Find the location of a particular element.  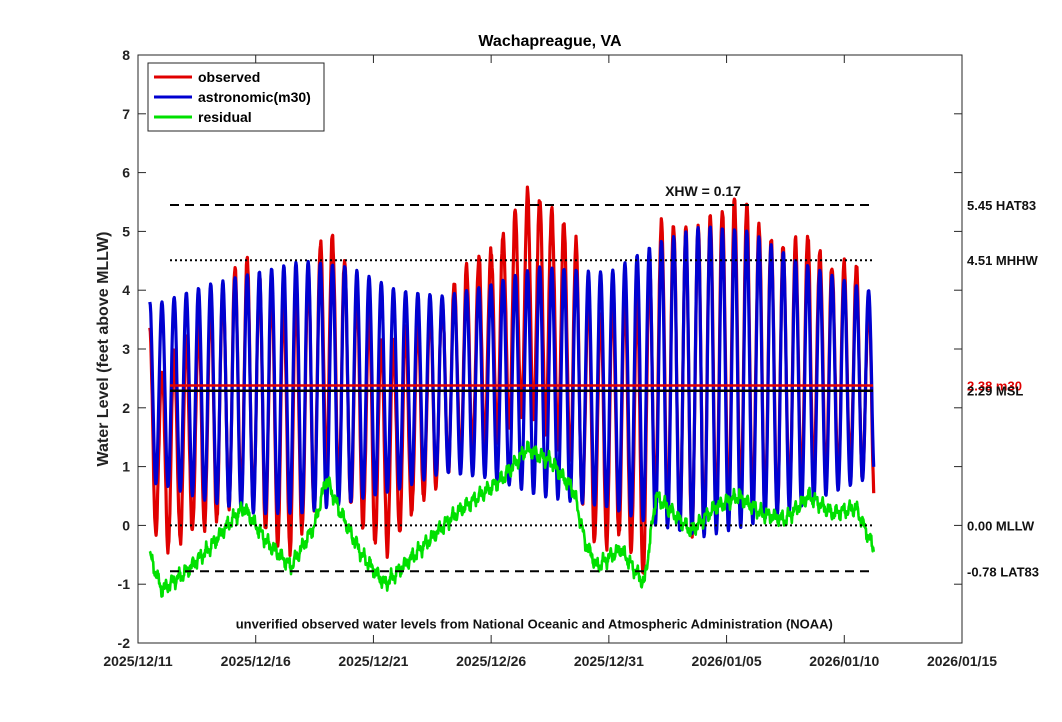

y-tick-label-6: 4 is located at coordinates (126, 290).